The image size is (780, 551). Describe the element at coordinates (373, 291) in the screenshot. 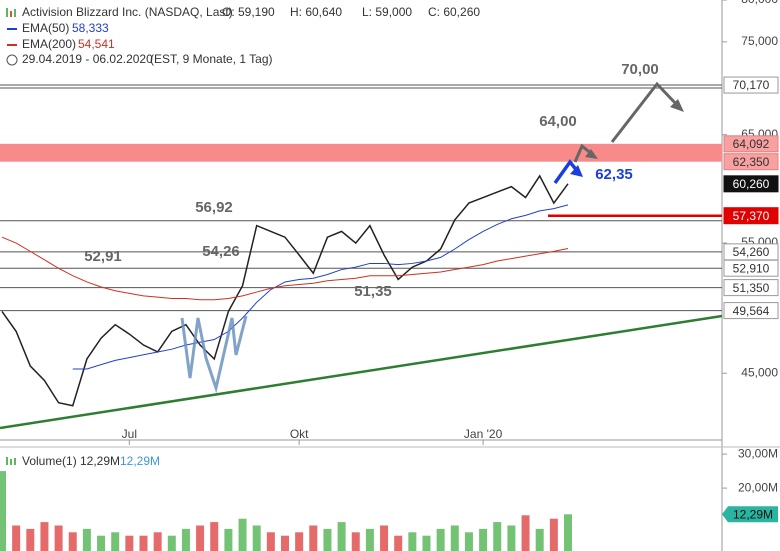

I see `annotation: 51,35` at that location.